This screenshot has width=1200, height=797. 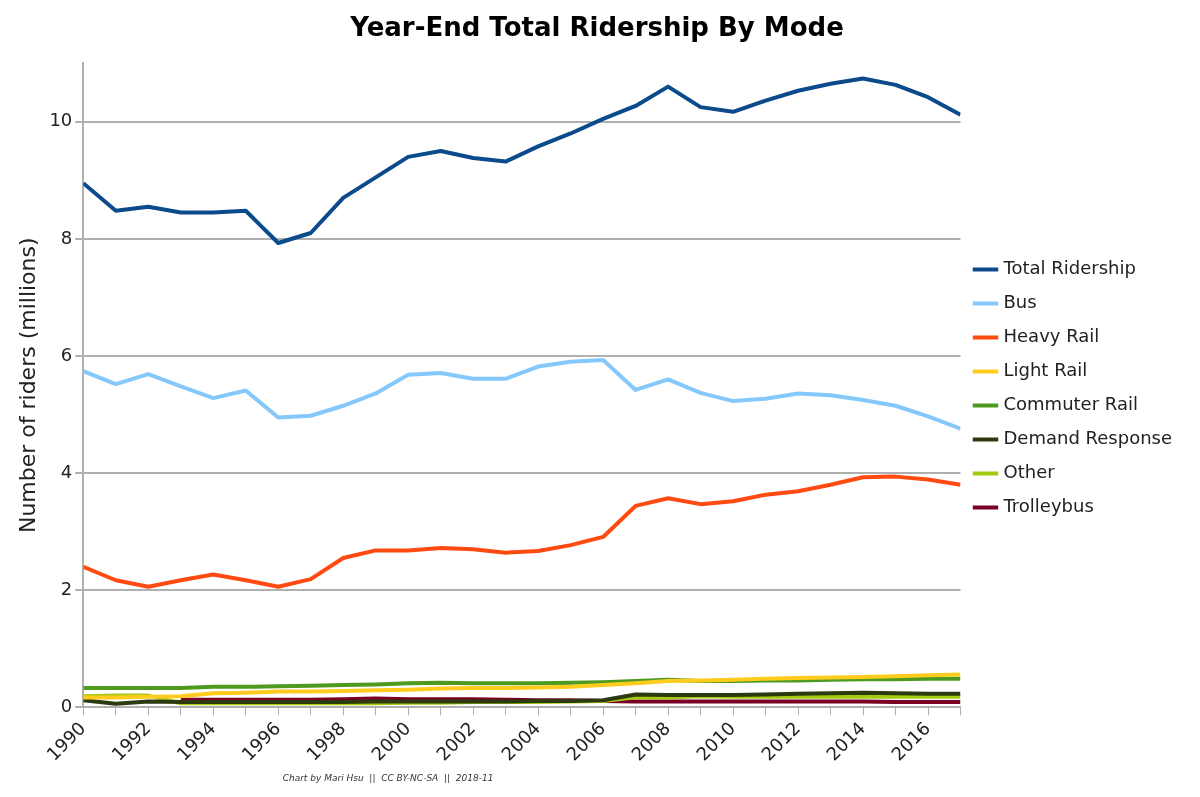 I want to click on y-tick-label: 4, so click(x=66, y=471).